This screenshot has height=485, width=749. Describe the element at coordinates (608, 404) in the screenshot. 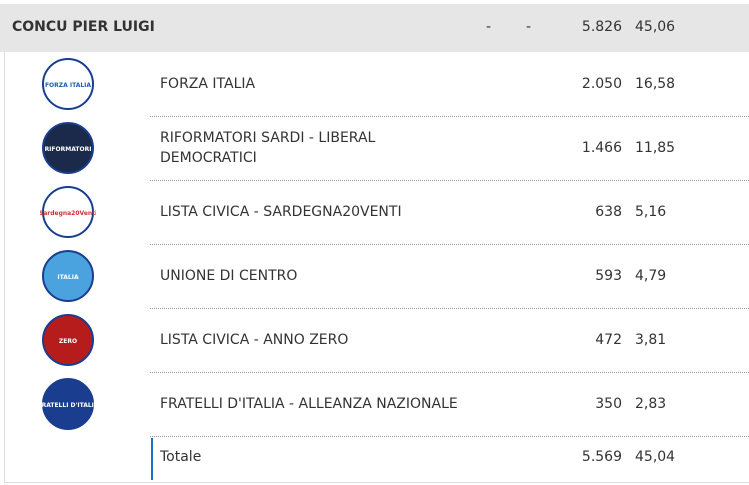

I see `list-votes: 350` at that location.